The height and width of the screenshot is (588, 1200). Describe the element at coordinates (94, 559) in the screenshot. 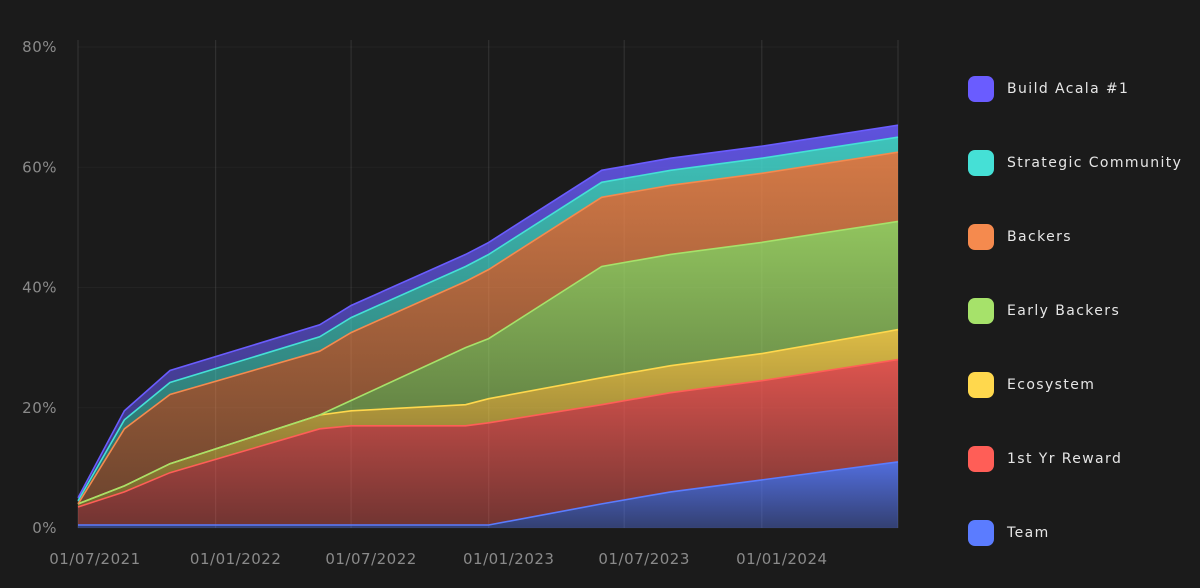

I see `x-tick-label: 01/07/2021` at that location.